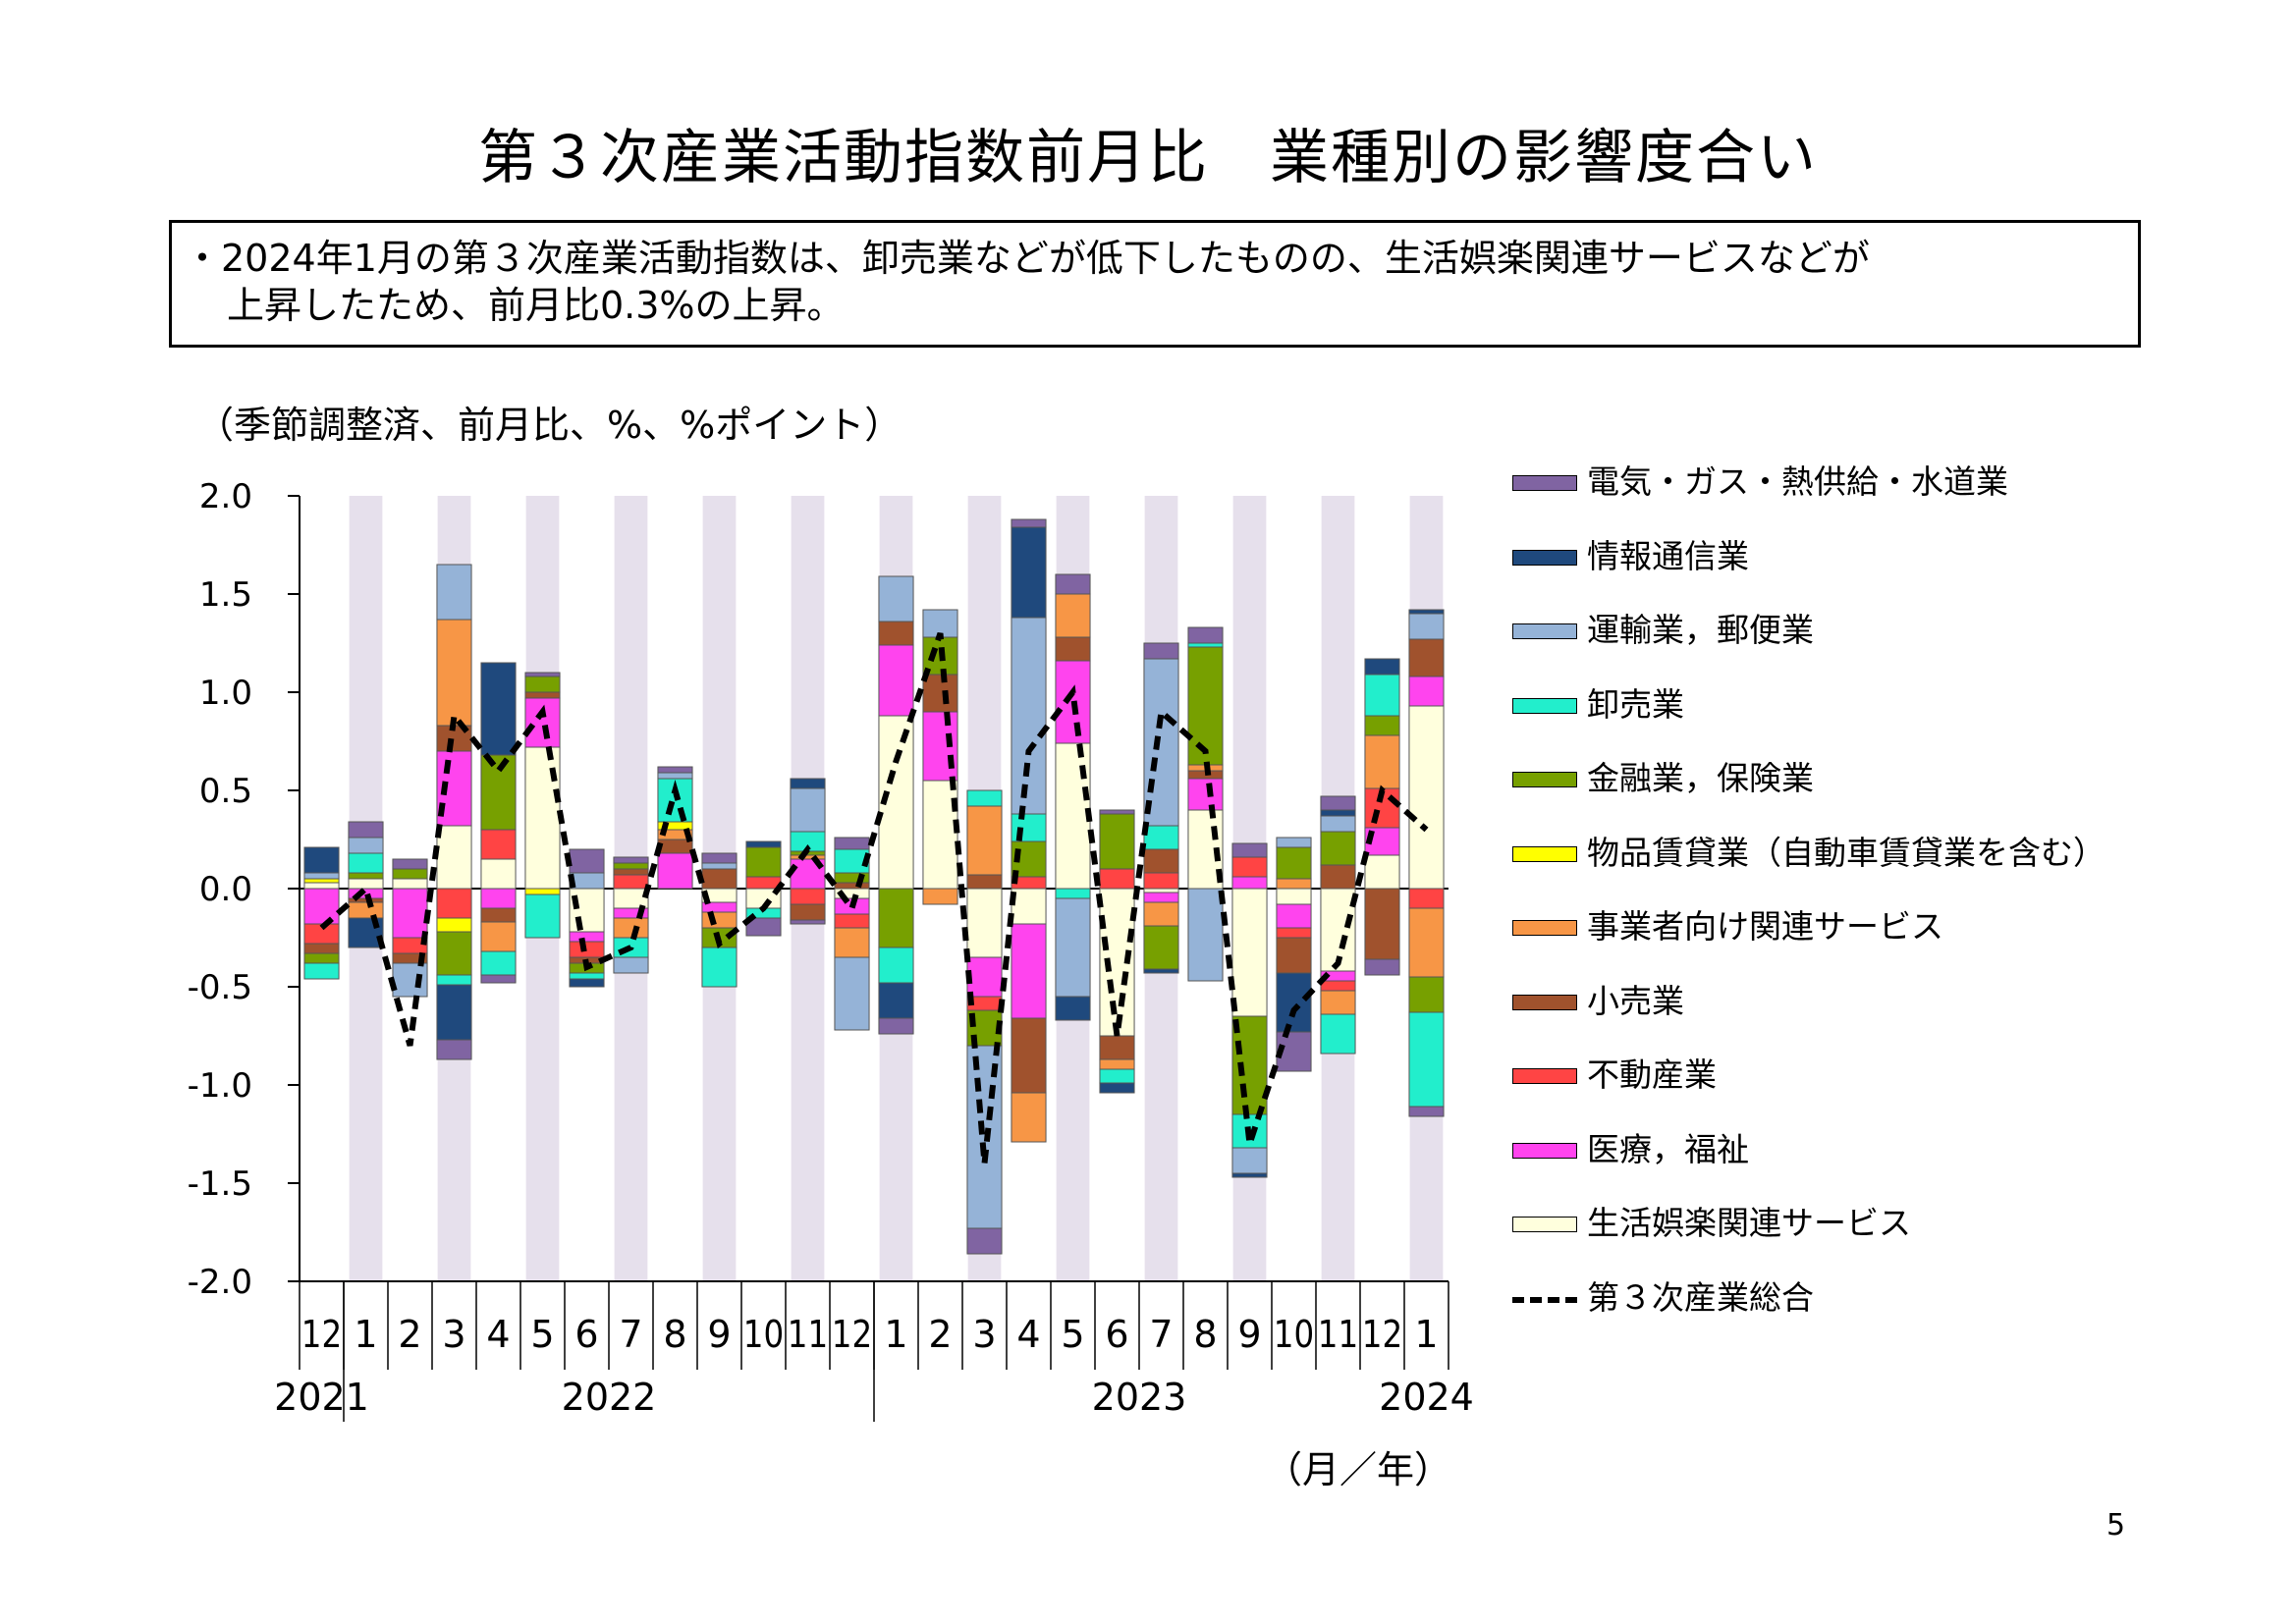 The height and width of the screenshot is (1624, 2296). What do you see at coordinates (1765, 926) in the screenshot?
I see `legend-label: 事業者向け関連サービス` at bounding box center [1765, 926].